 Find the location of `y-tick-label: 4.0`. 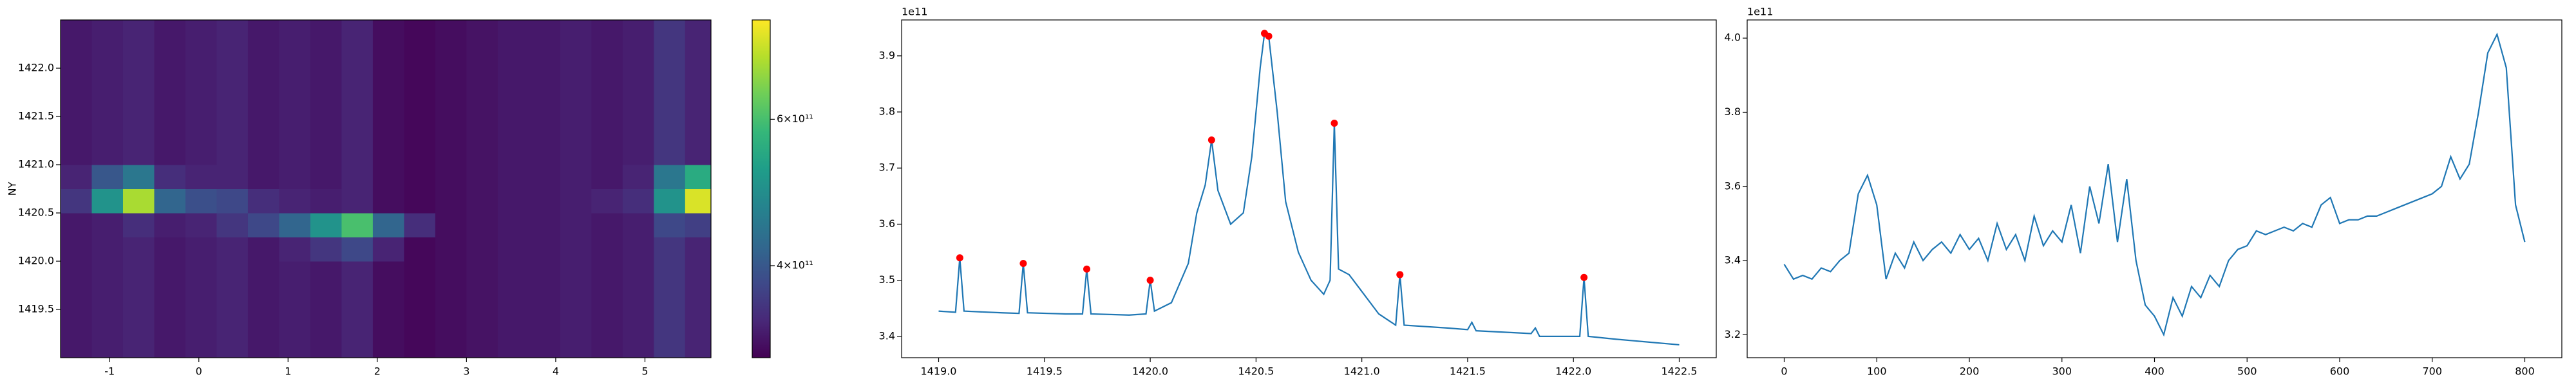

y-tick-label: 4.0 is located at coordinates (1733, 38).